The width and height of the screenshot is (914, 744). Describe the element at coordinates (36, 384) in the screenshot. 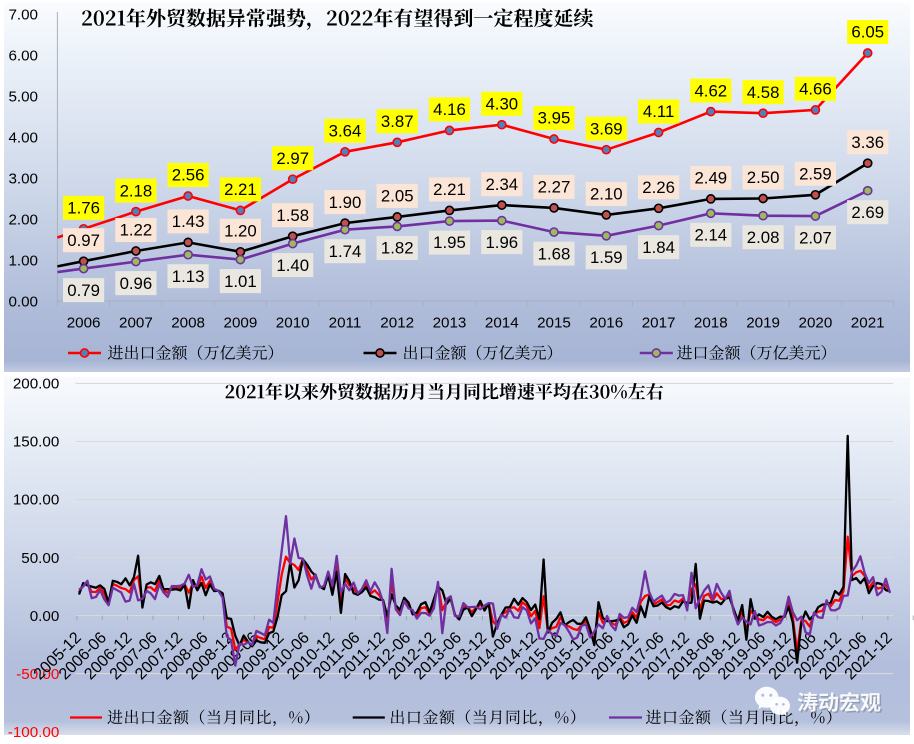

I see `svg-text: 200.00` at that location.